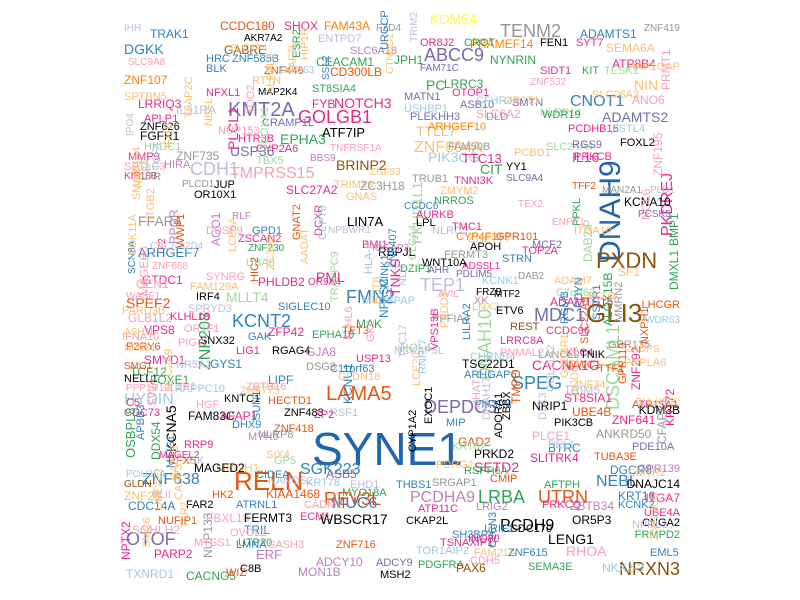 Image resolution: width=800 pixels, height=600 pixels. I want to click on cloud-word: UBE4B, so click(592, 412).